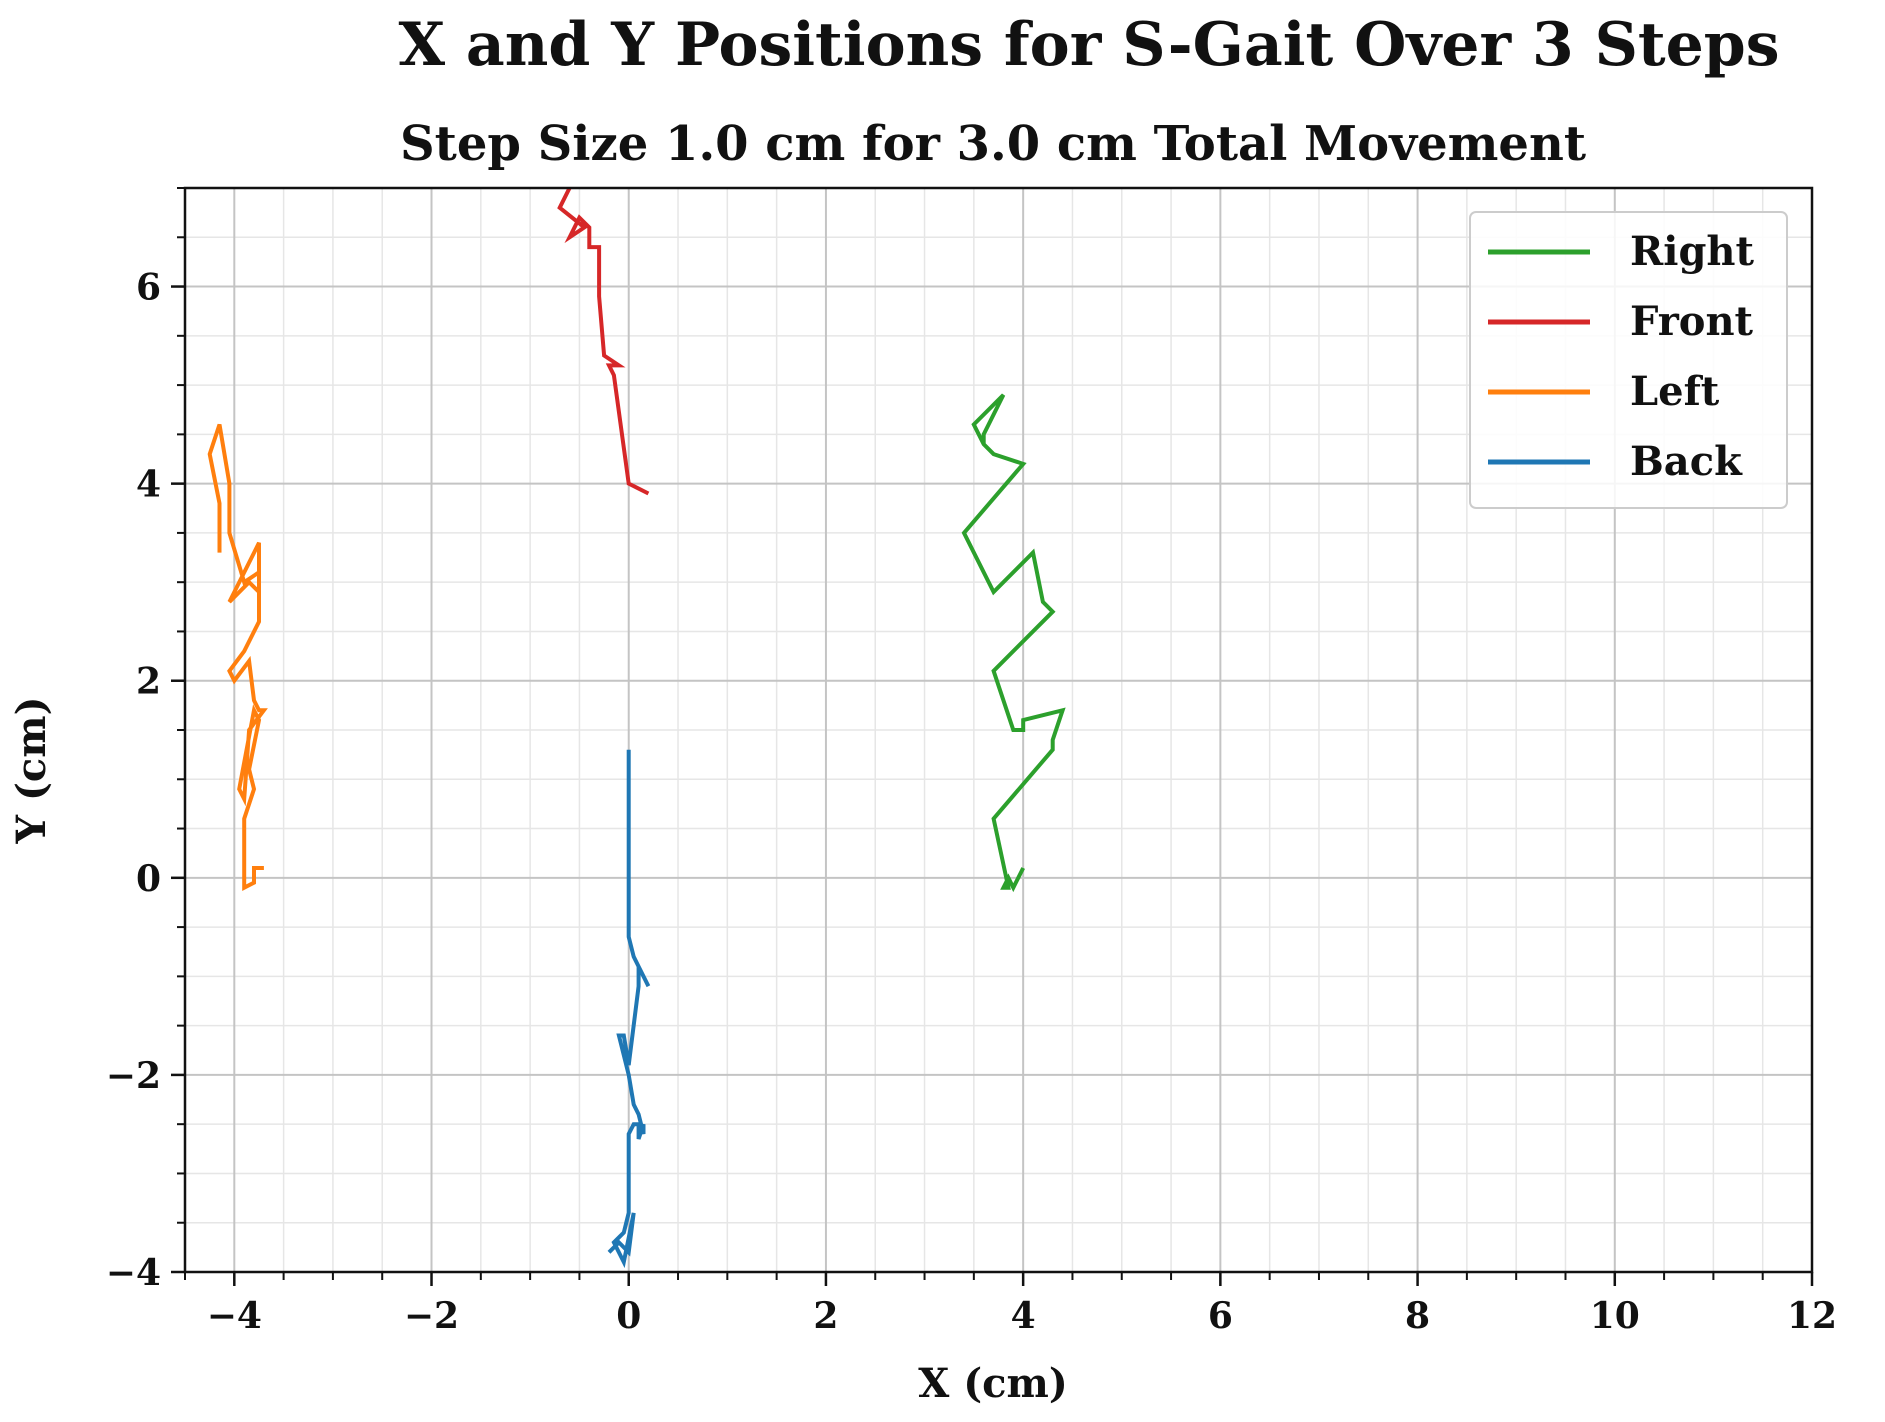 The image size is (1885, 1422). I want to click on legend: Right Front Left Back, so click(1628, 360).